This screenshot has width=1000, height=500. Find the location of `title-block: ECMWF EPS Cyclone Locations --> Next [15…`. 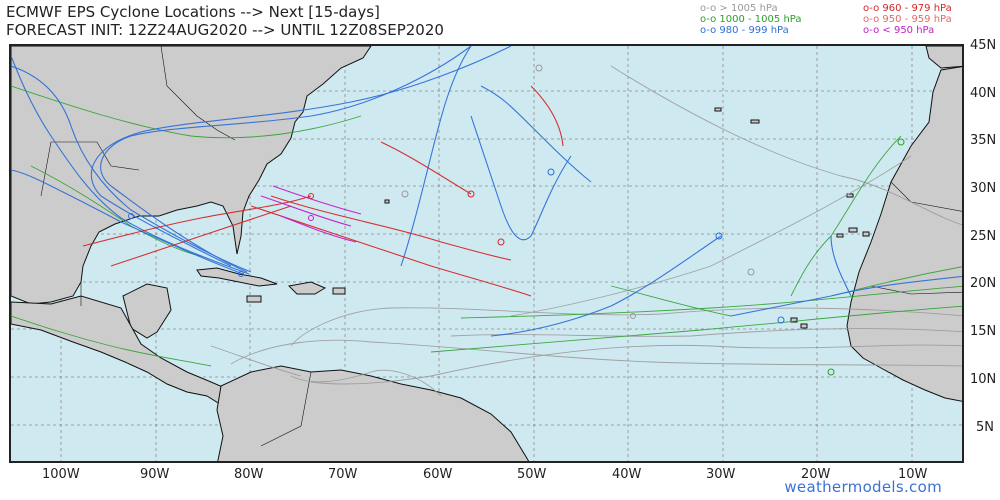

title-block: ECMWF EPS Cyclone Locations --> Next [15… is located at coordinates (225, 21).